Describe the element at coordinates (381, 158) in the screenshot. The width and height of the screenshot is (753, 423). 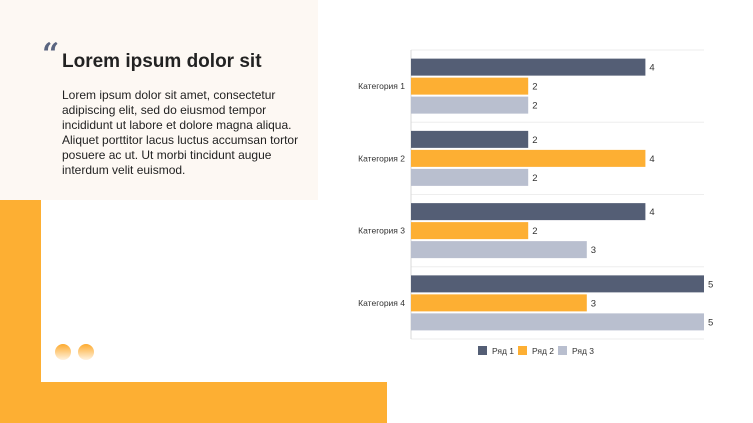
I see `category-label: Категория 2` at that location.